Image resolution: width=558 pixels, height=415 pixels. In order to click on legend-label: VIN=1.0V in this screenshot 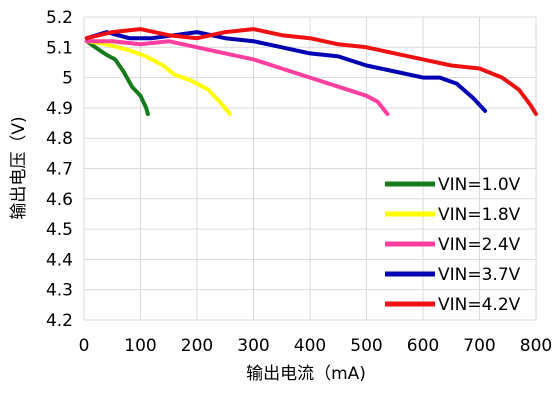, I will do `click(479, 185)`.